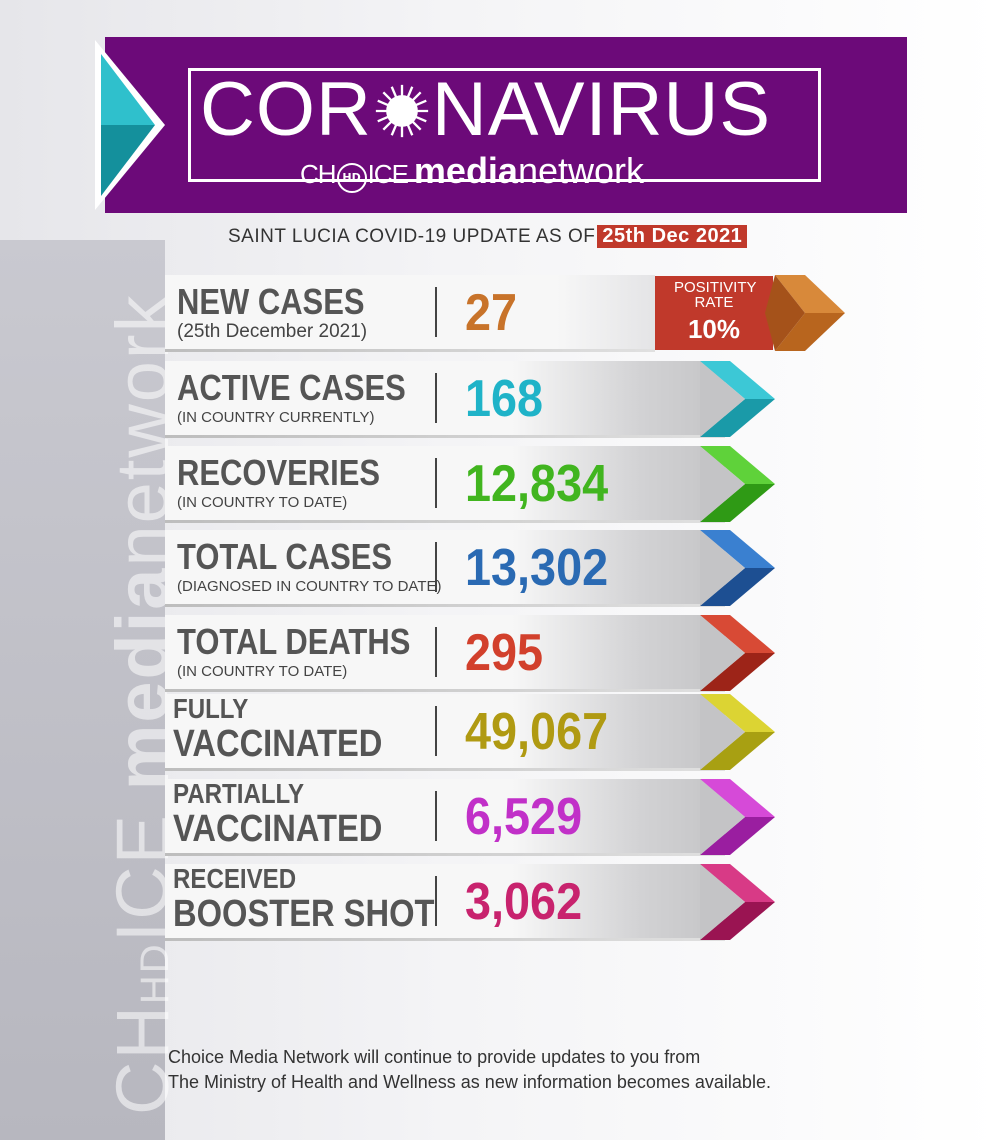  What do you see at coordinates (504, 399) in the screenshot?
I see `stat-value: 168` at bounding box center [504, 399].